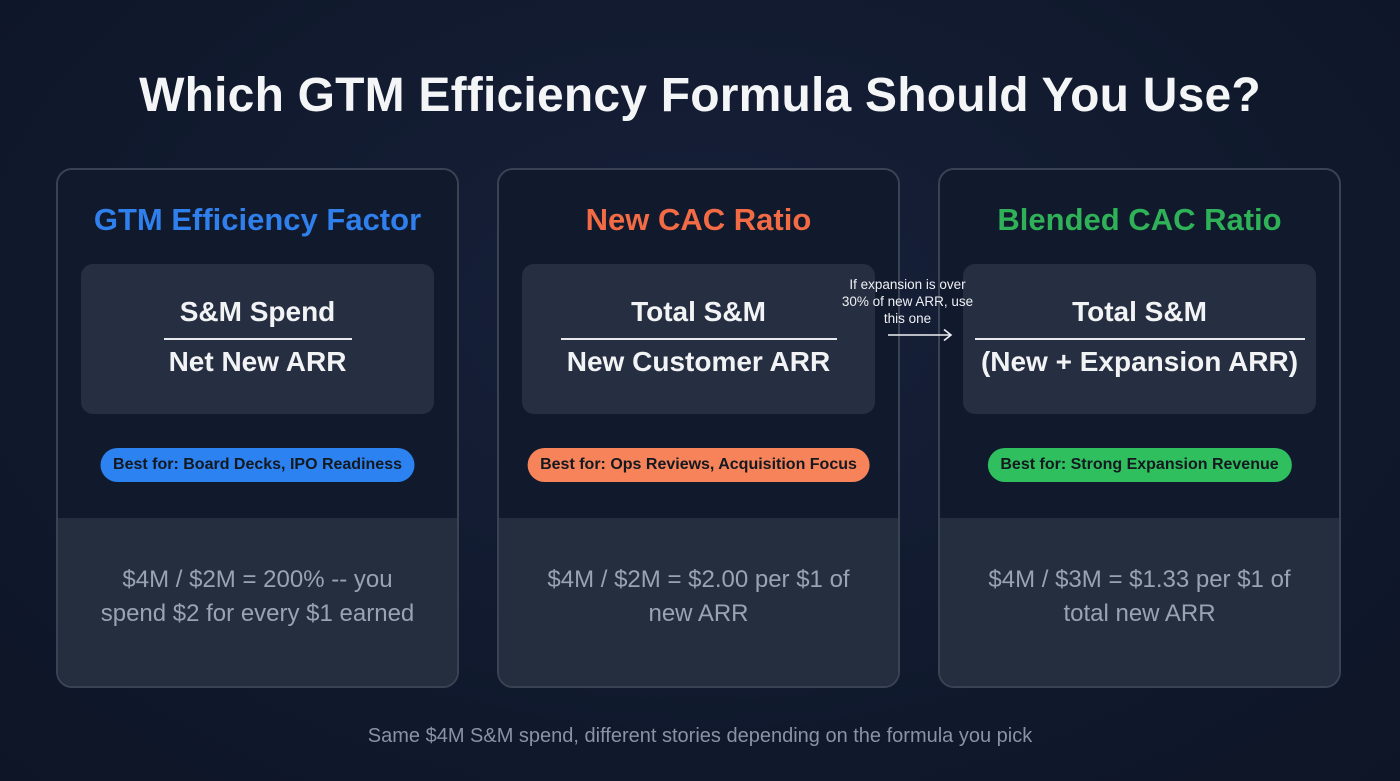  I want to click on formula-denominator: New Customer ARR, so click(698, 361).